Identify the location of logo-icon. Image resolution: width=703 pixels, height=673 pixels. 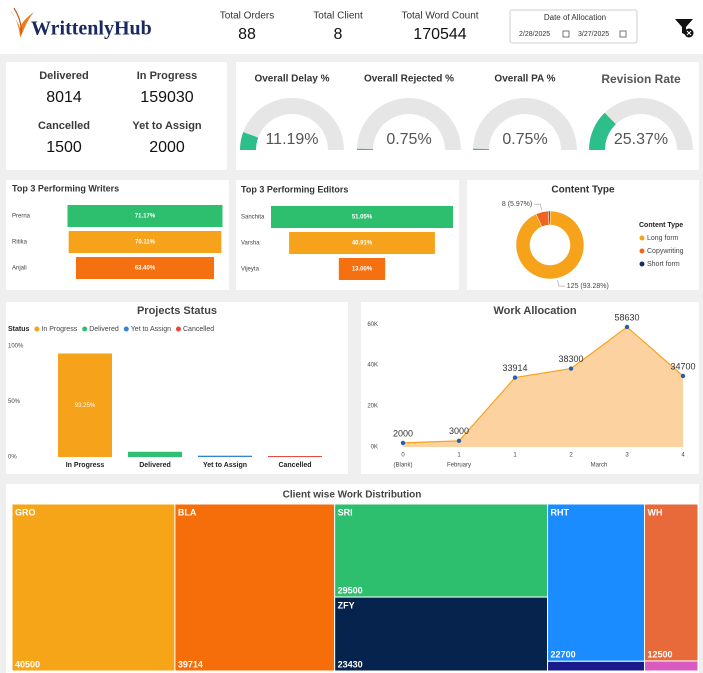
(22, 24).